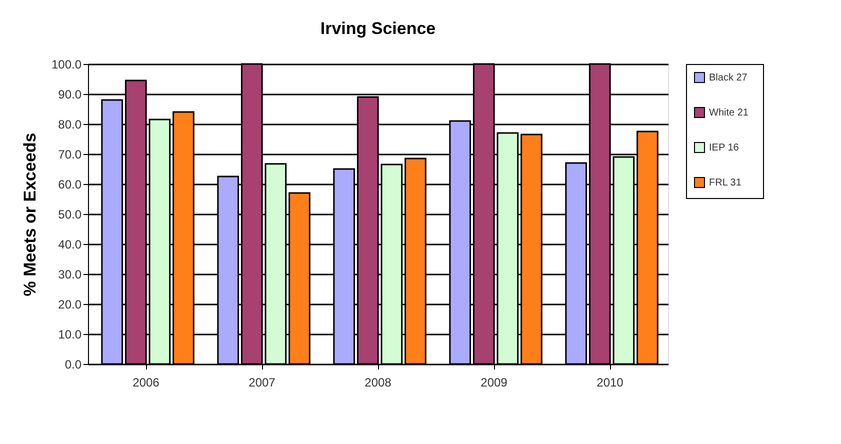  I want to click on y-axis-title: % Meets or Exceeds, so click(30, 214).